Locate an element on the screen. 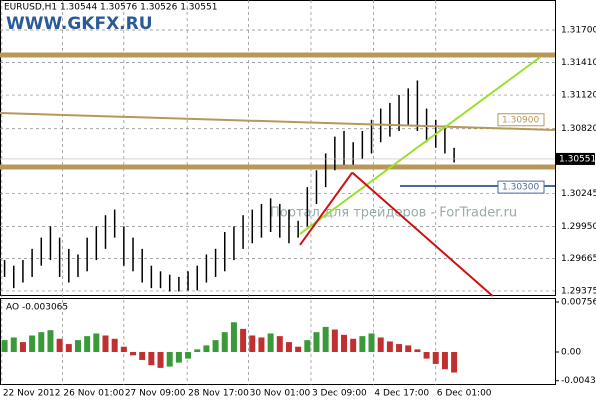 Image resolution: width=596 pixels, height=400 pixels. ao-label: AO -0.003065 is located at coordinates (37, 308).